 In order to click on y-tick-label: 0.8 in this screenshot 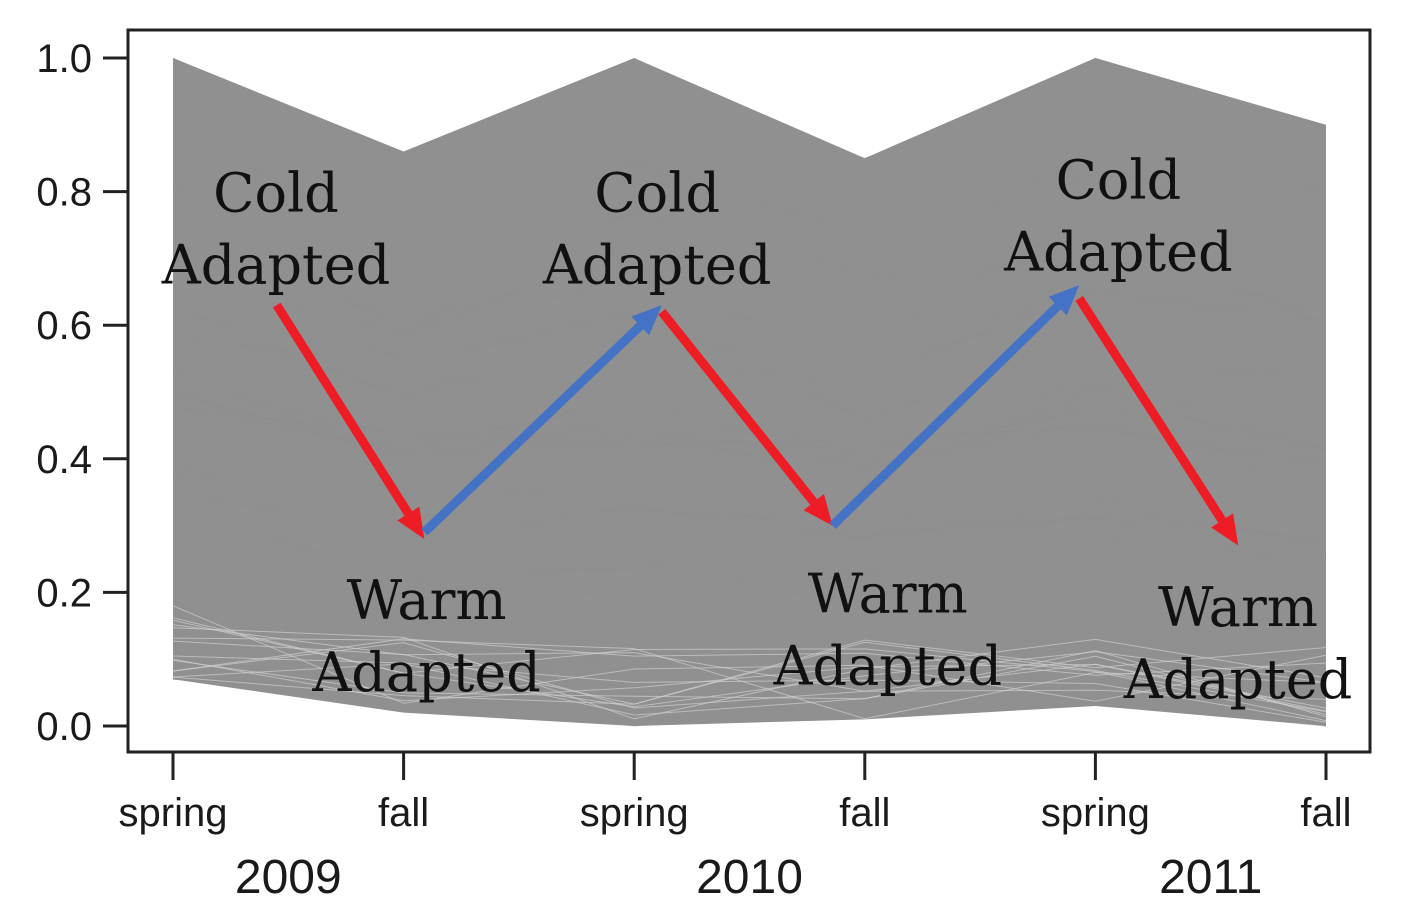, I will do `click(64, 193)`.